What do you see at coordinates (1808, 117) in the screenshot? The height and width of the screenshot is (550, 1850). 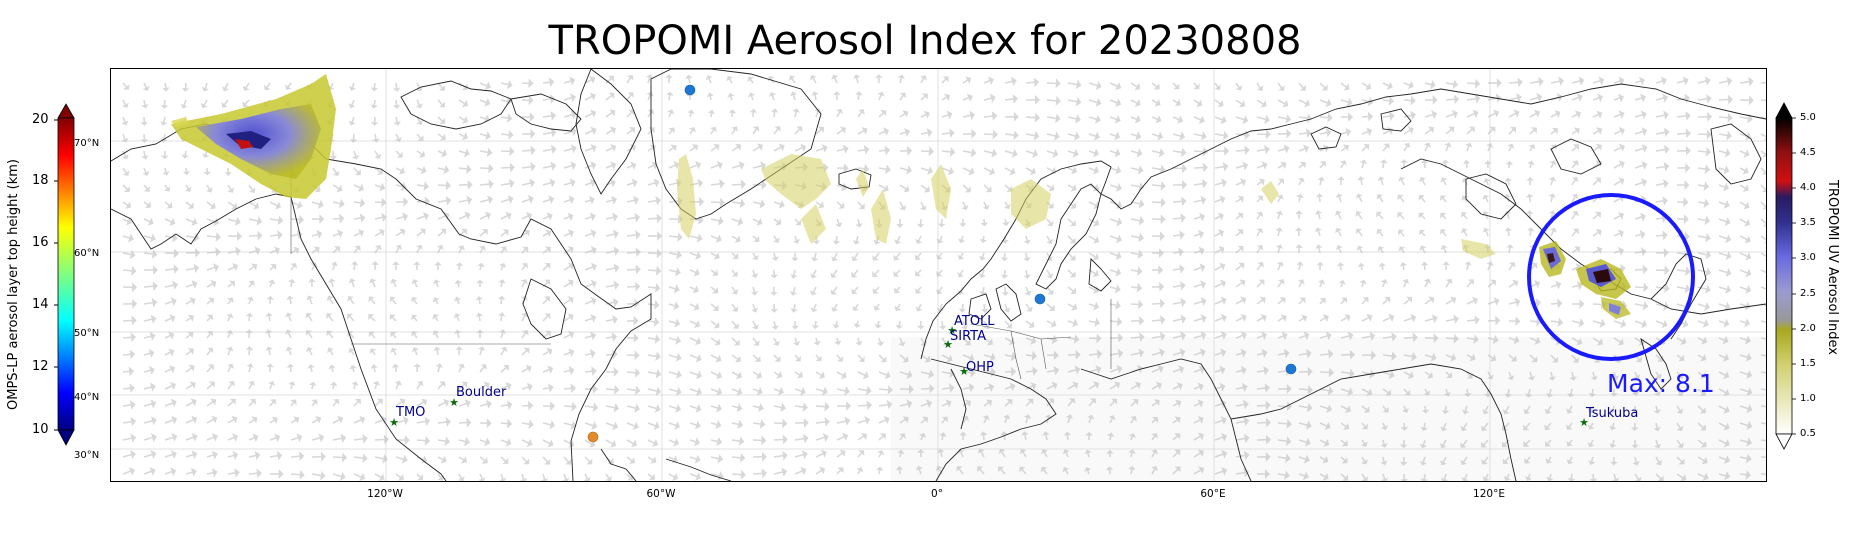 I see `right-cb-tick: 5.0` at bounding box center [1808, 117].